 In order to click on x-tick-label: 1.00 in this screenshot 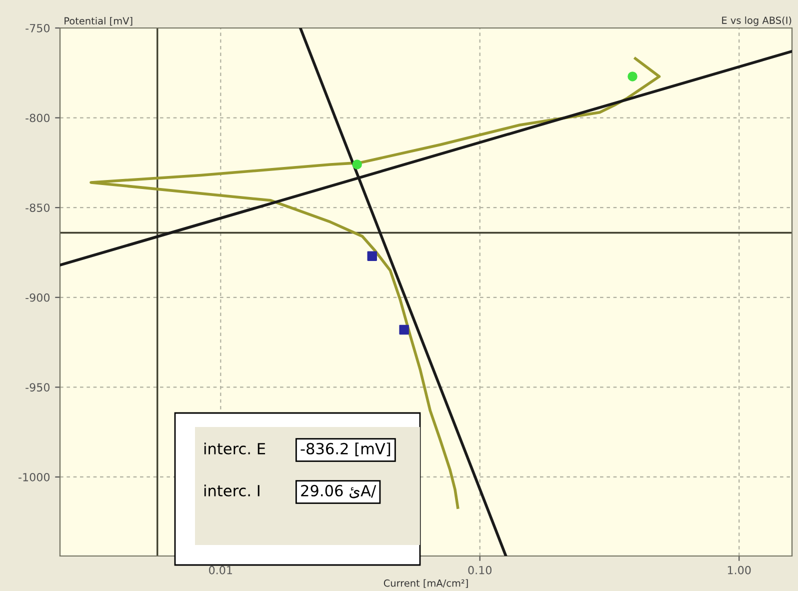, I will do `click(739, 570)`.